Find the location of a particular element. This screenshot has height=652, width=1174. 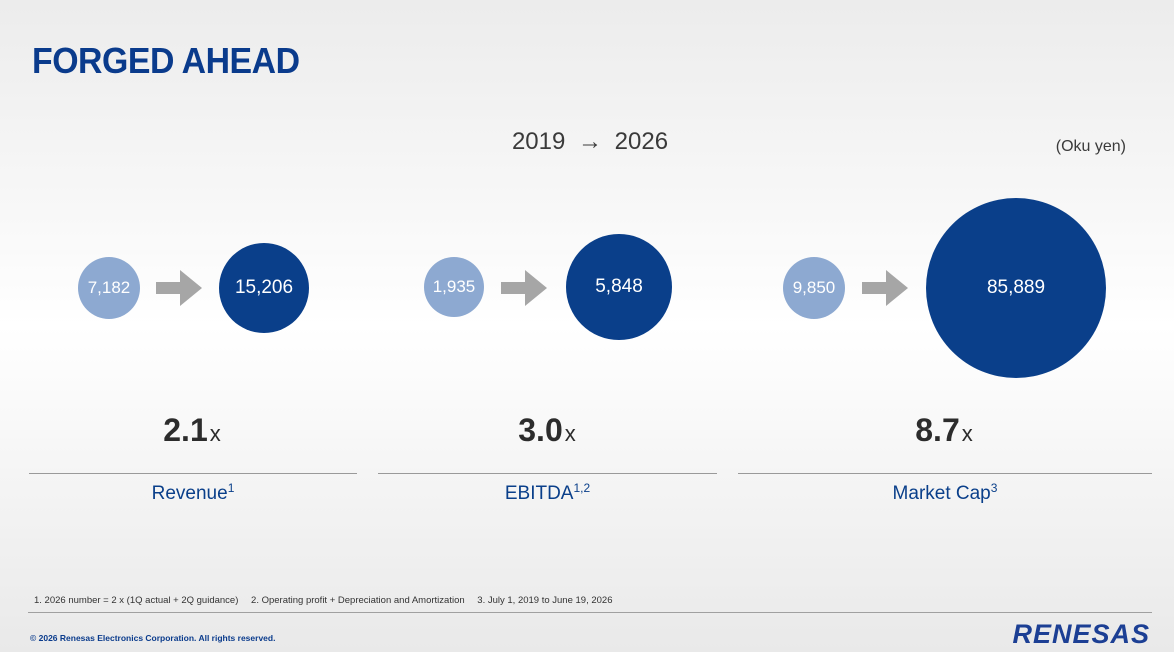

renesas-logo: RENESAS is located at coordinates (1081, 634).